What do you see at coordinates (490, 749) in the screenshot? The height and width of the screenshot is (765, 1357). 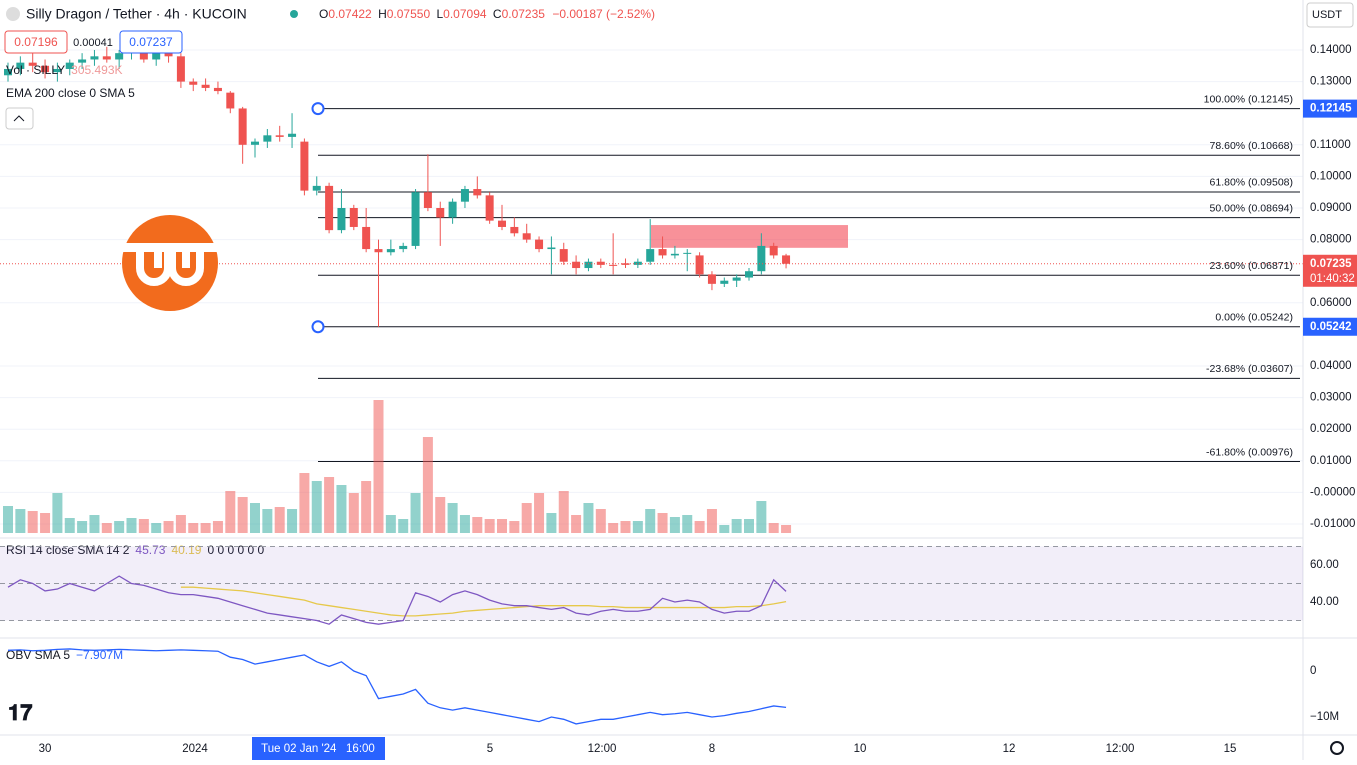 I see `time-label: 5` at bounding box center [490, 749].